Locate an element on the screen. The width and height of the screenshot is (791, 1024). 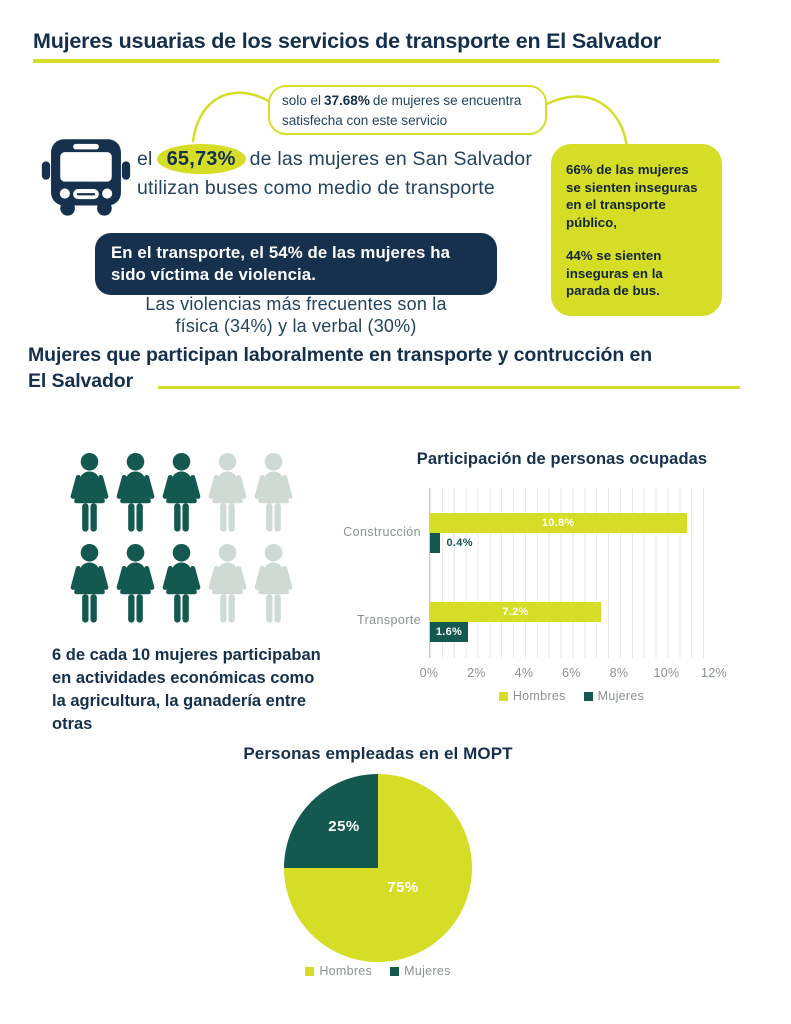
bar-transporte-mujeres: 1.6% is located at coordinates (449, 632).